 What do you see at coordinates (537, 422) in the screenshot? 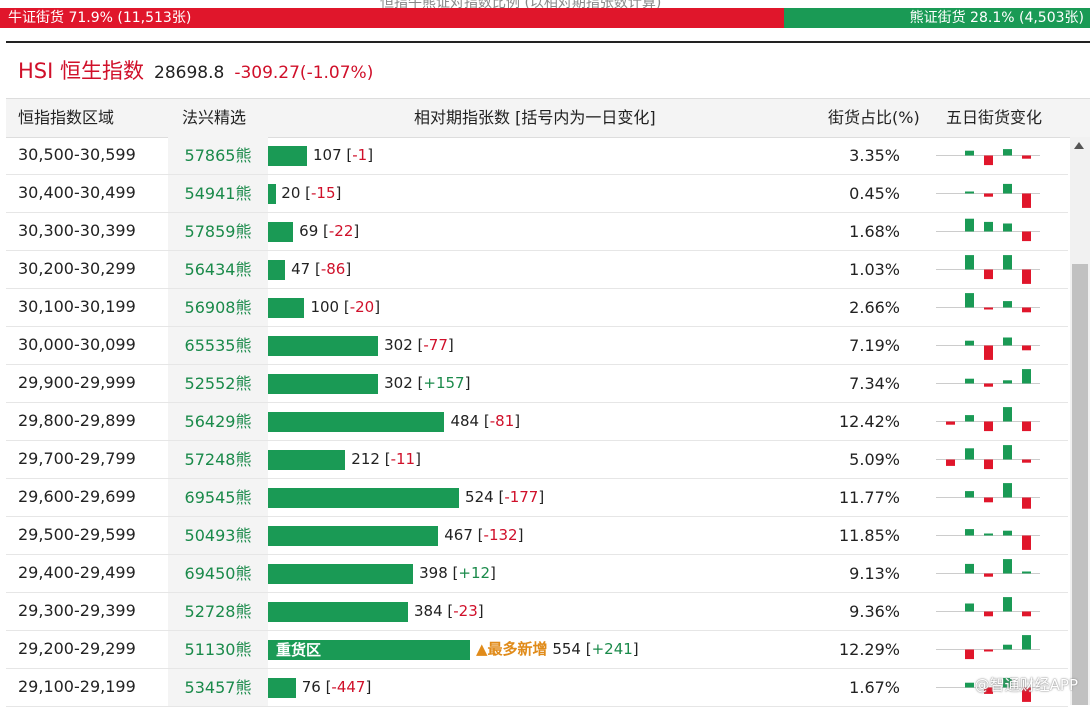
I see `table-row: 29,800-29,899 56429熊 484 [-81] 12.42%` at bounding box center [537, 422].